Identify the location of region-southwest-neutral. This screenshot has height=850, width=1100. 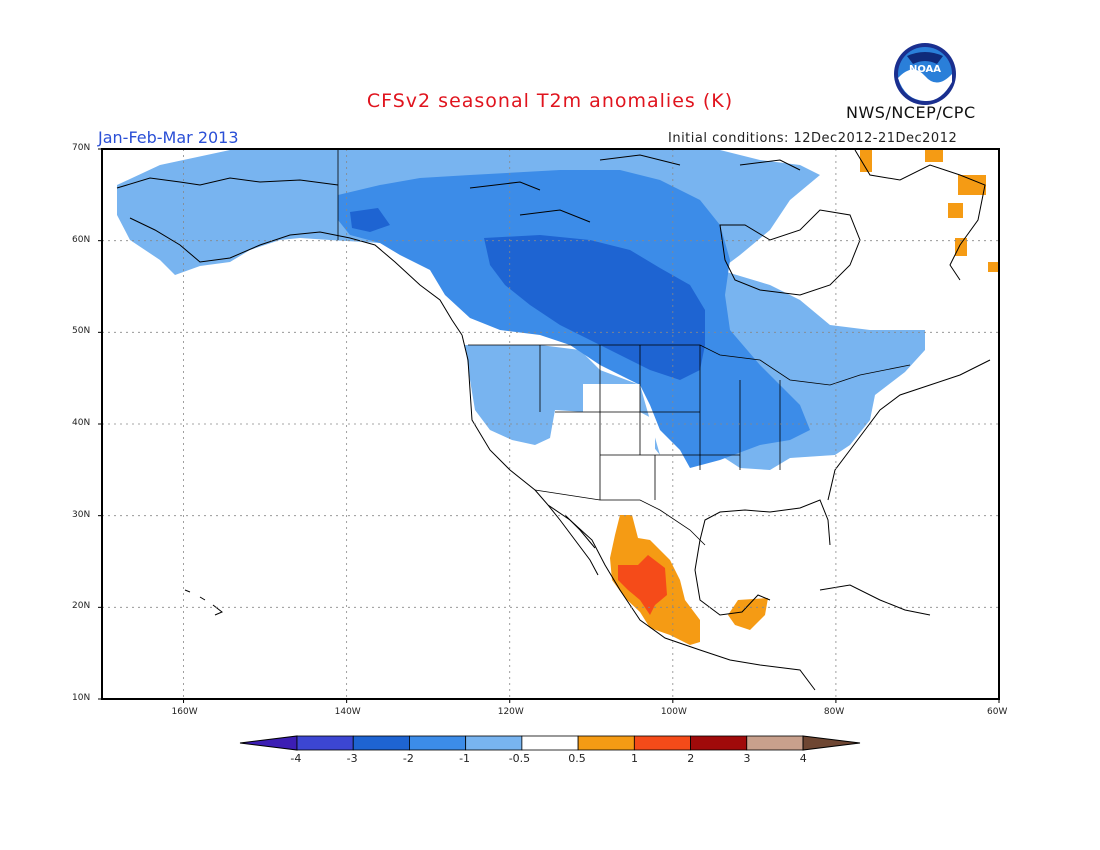
(605, 419).